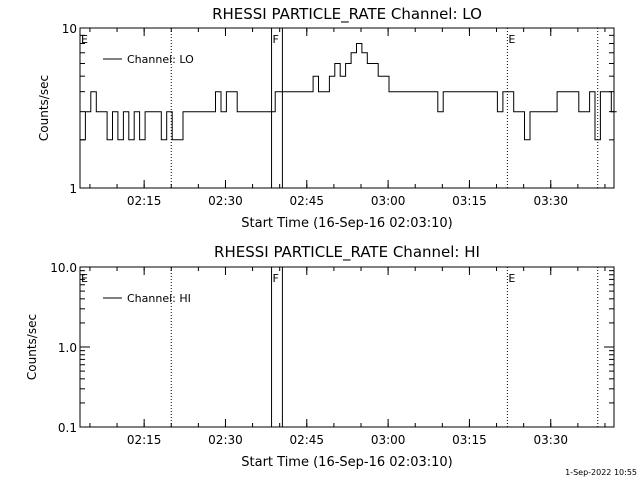 The height and width of the screenshot is (480, 640). Describe the element at coordinates (276, 278) in the screenshot. I see `annotation-label-hi: F` at that location.